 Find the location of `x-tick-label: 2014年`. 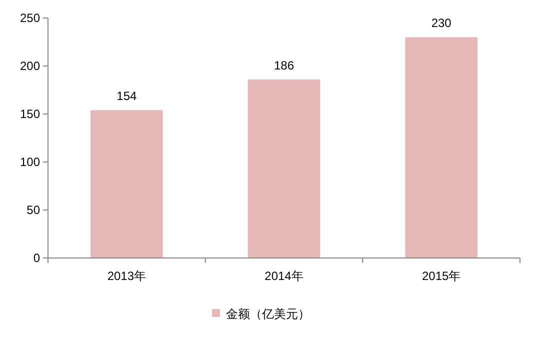

x-tick-label: 2014年 is located at coordinates (284, 276).